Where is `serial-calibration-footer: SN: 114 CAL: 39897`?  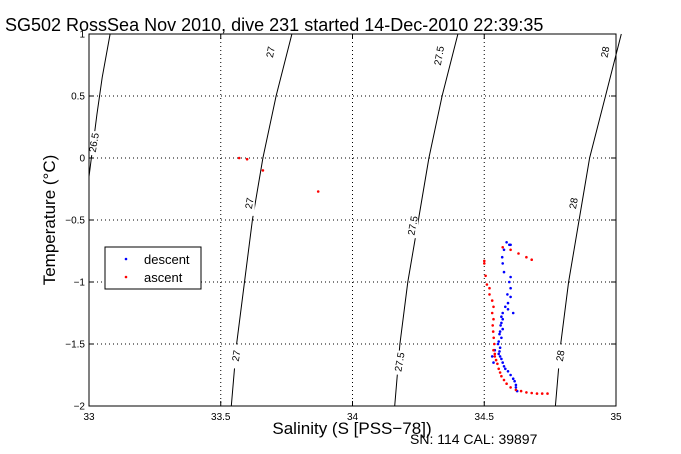
serial-calibration-footer: SN: 114 CAL: 39897 is located at coordinates (474, 439).